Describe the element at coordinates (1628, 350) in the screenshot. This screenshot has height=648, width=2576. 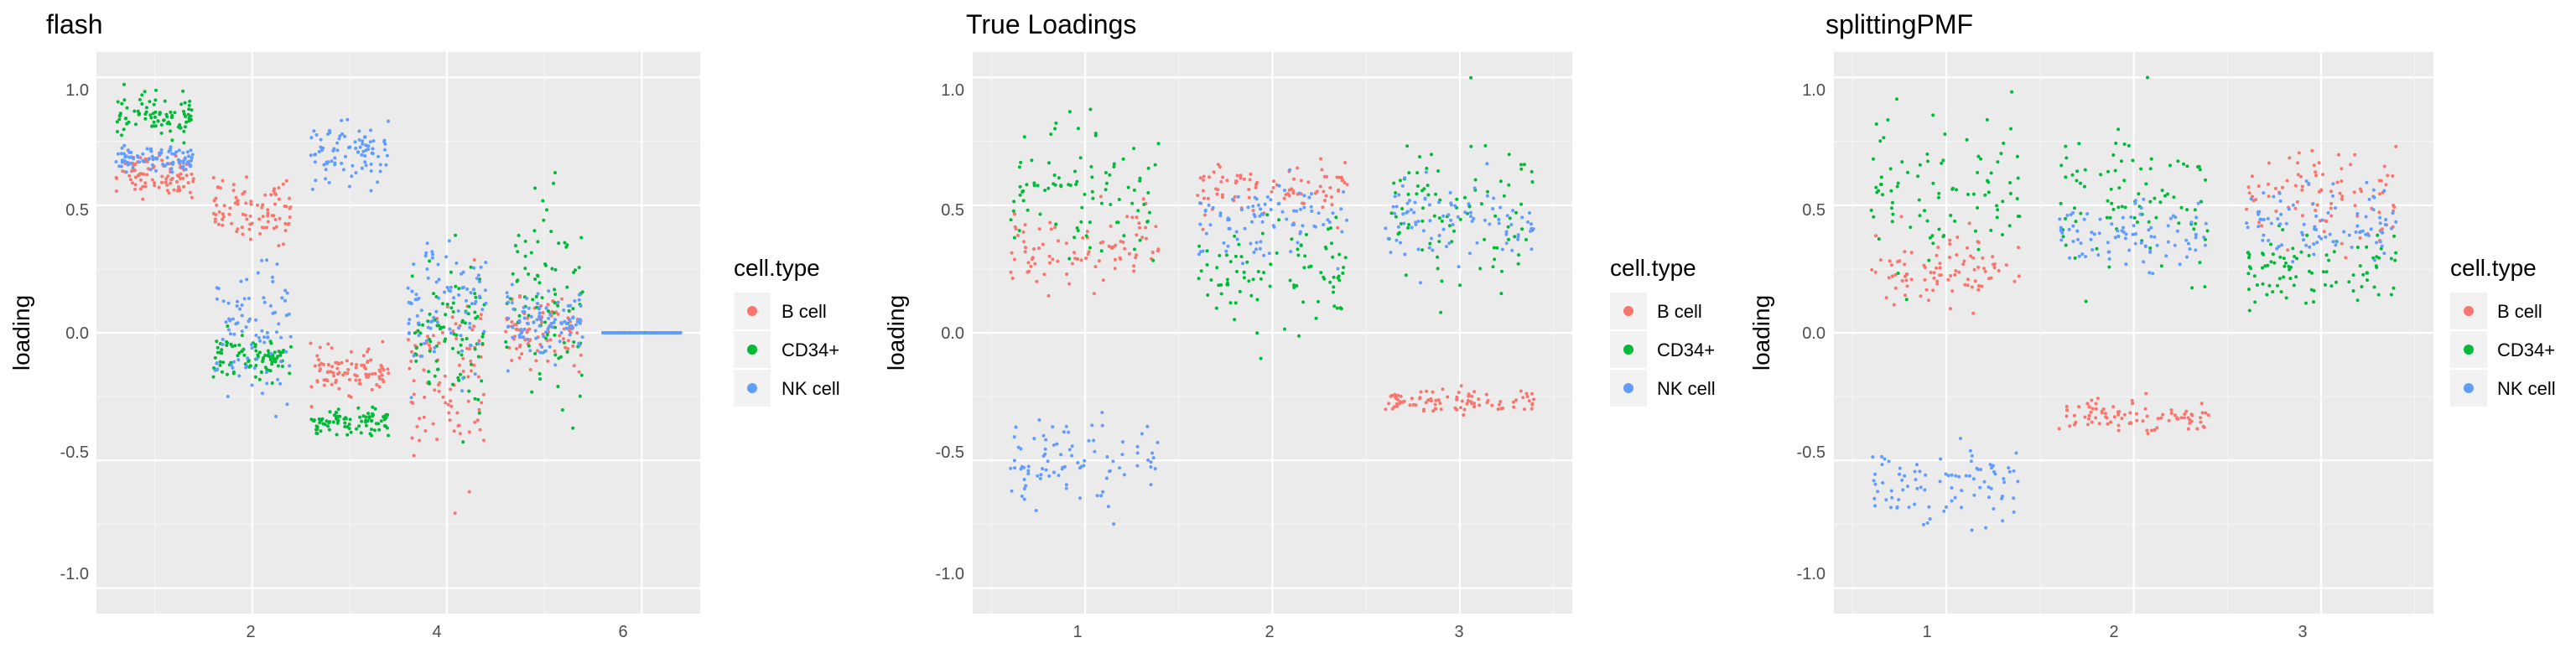
I see `legend-swatch-cd34` at that location.